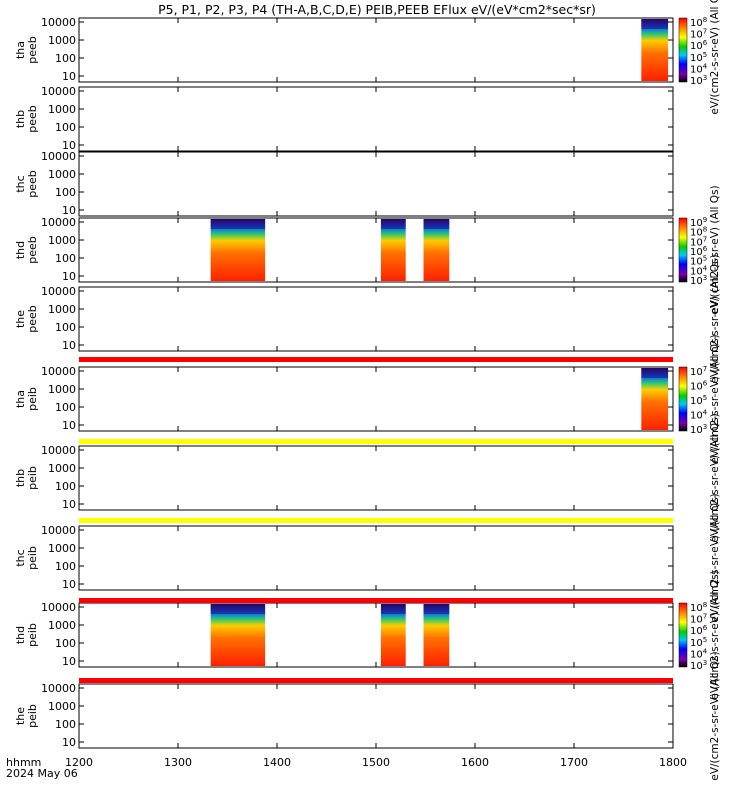 This screenshot has height=800, width=750. I want to click on x-tick-label: 1800, so click(673, 762).